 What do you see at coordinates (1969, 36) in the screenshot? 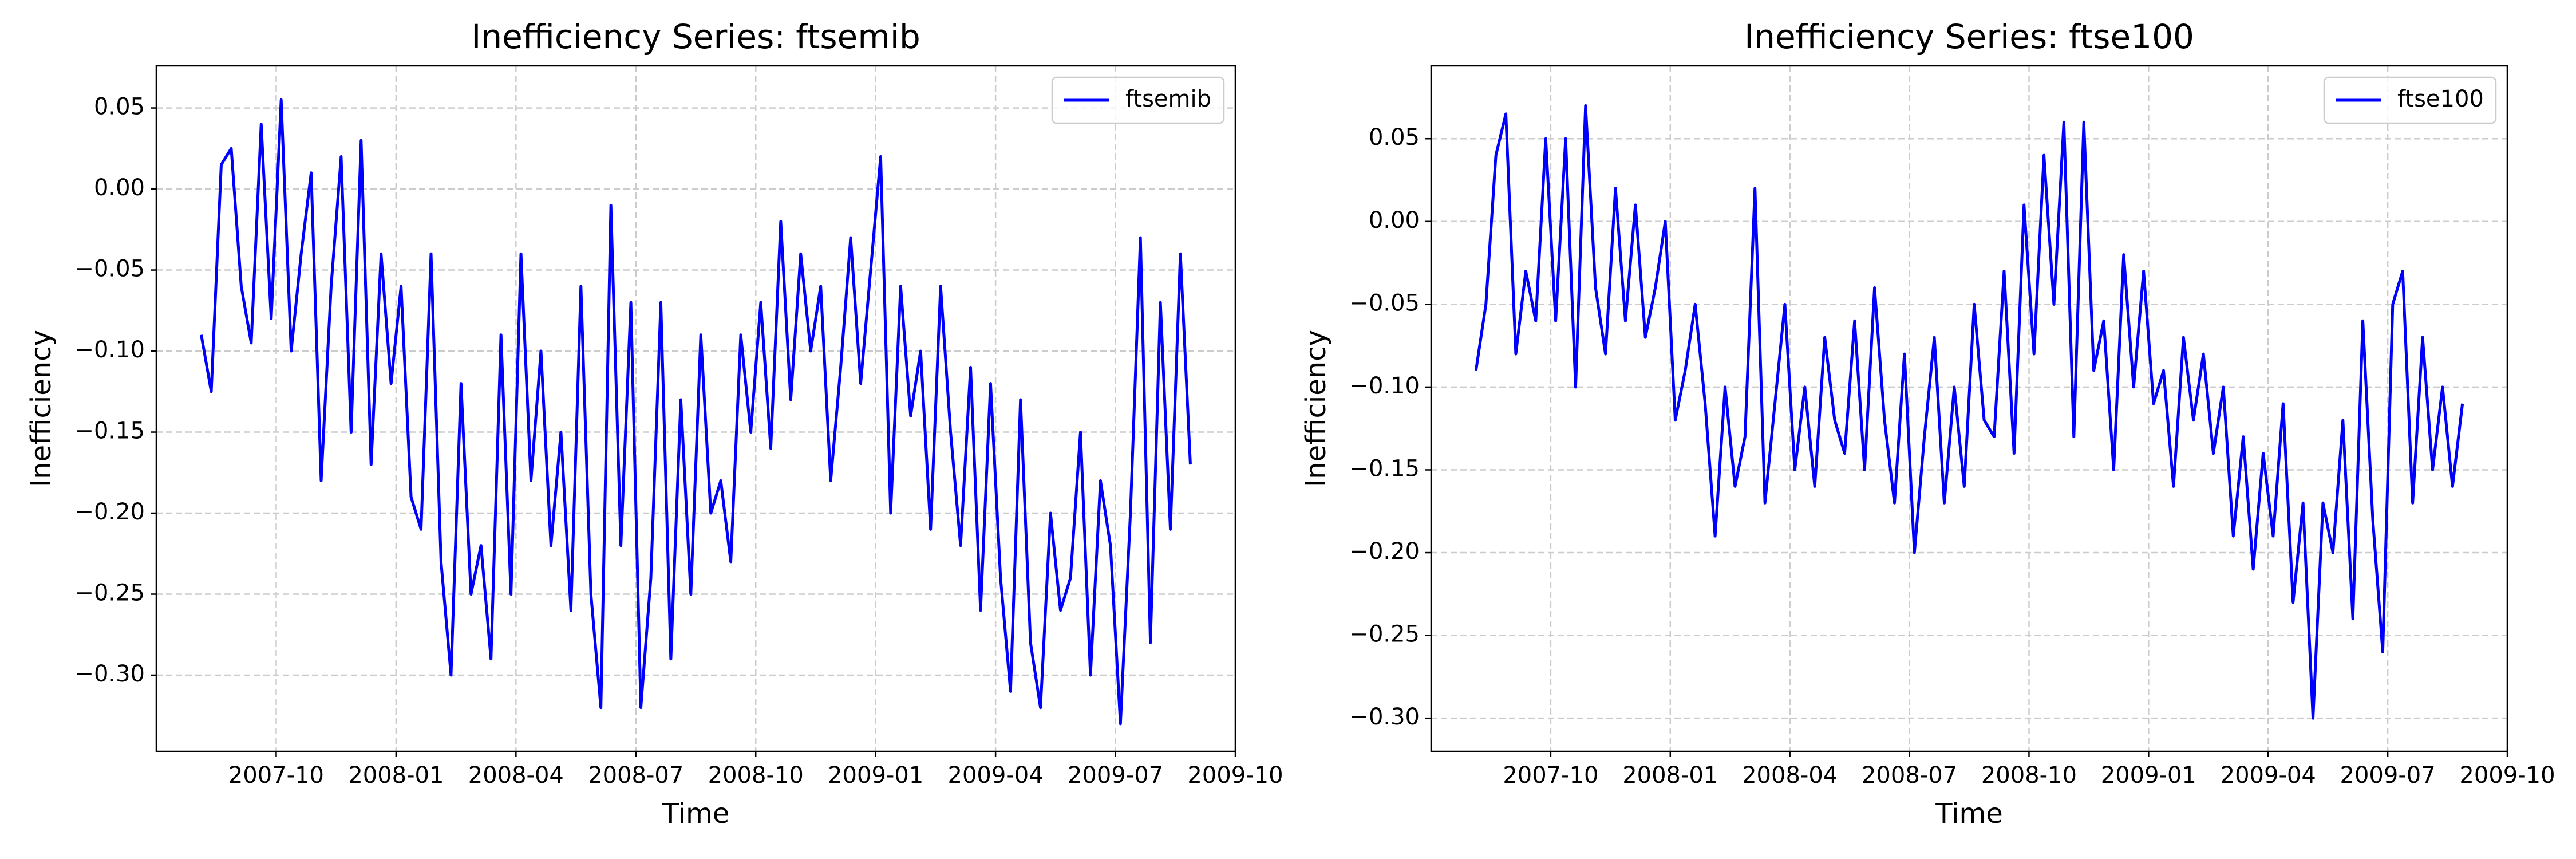
I see `chart-title: Inefficiency Series: ftse100` at bounding box center [1969, 36].